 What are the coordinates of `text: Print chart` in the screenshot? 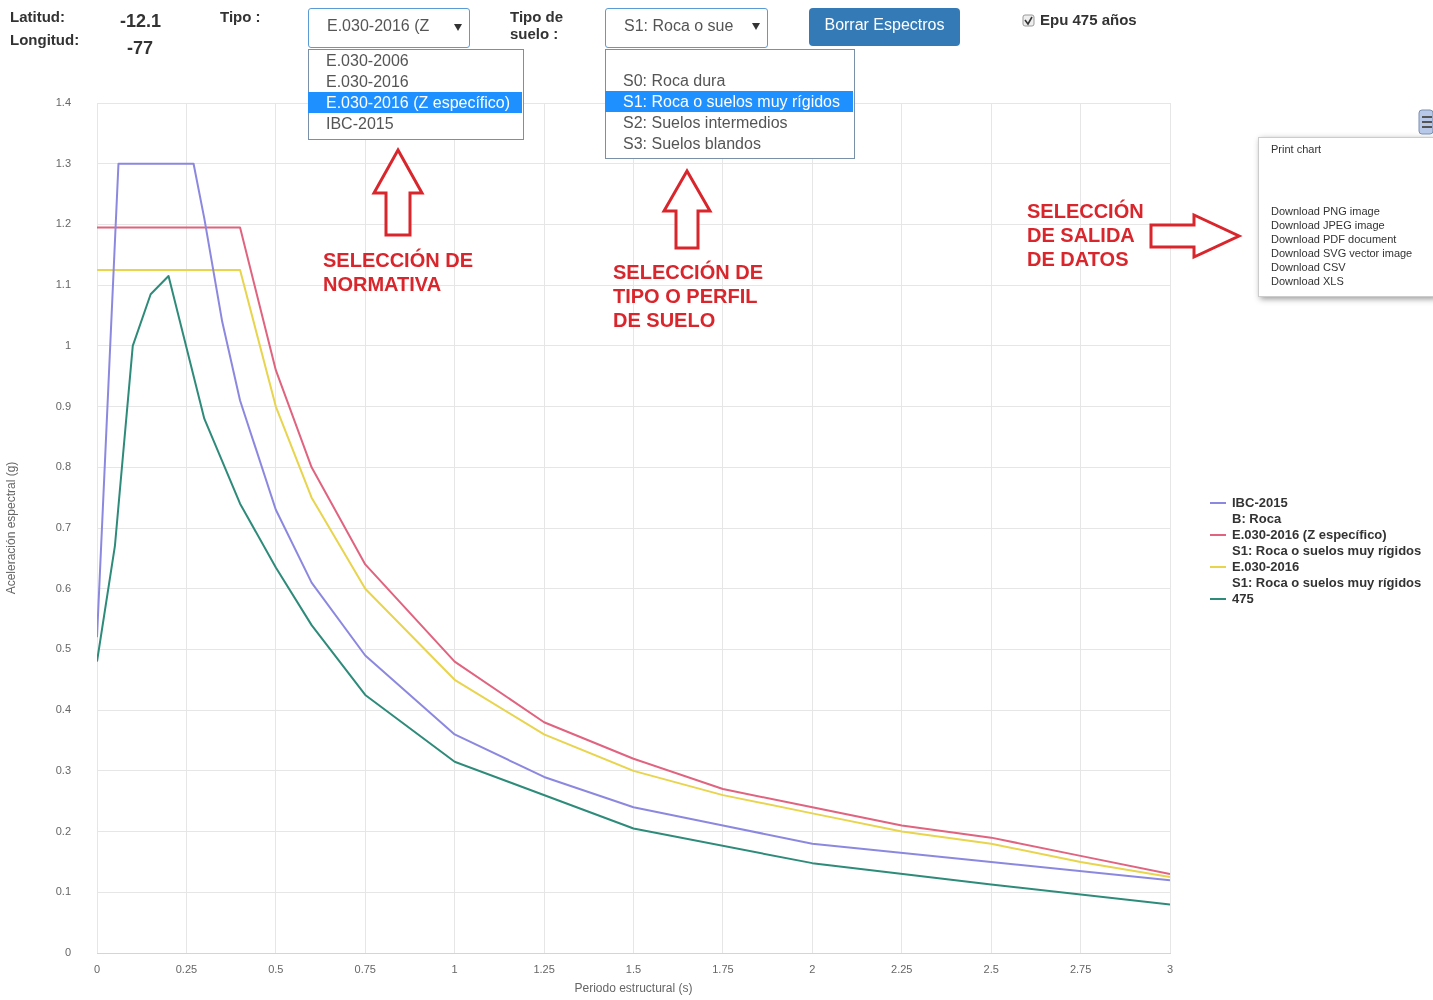 It's located at (1297, 149).